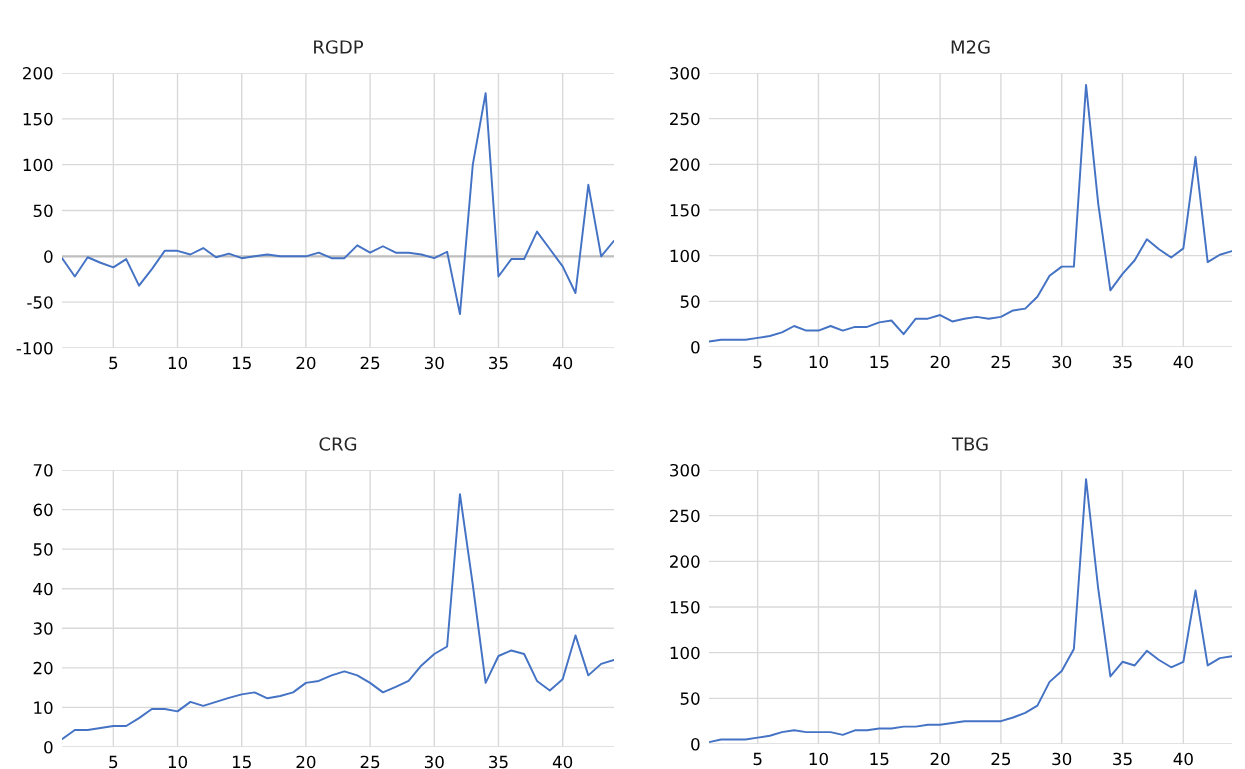  I want to click on y-tick-label: -100, so click(34, 348).